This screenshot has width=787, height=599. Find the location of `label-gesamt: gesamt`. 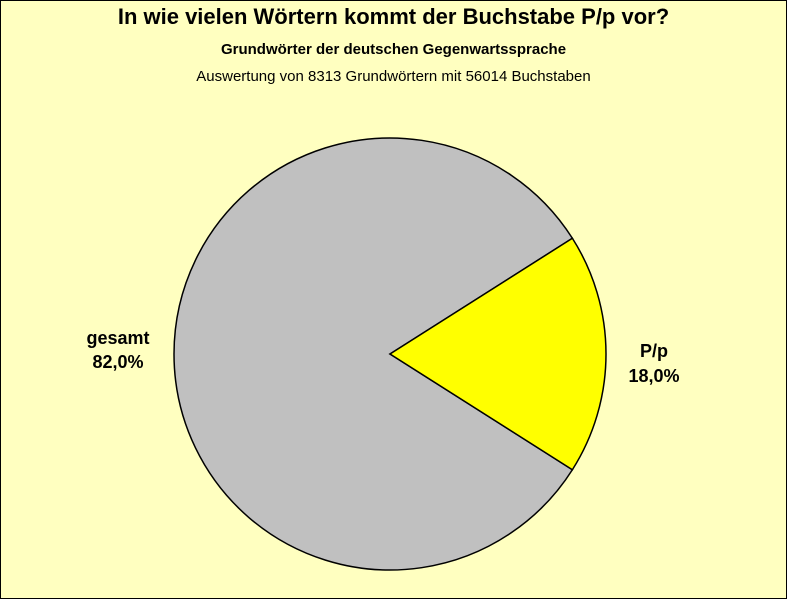

label-gesamt: gesamt is located at coordinates (117, 338).